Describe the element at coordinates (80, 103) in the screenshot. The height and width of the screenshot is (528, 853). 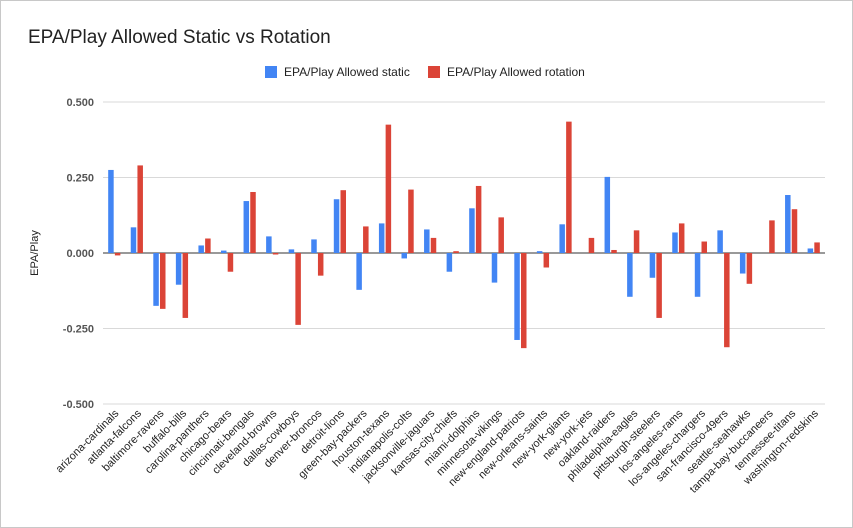
I see `y-tick-label: 0.500` at that location.